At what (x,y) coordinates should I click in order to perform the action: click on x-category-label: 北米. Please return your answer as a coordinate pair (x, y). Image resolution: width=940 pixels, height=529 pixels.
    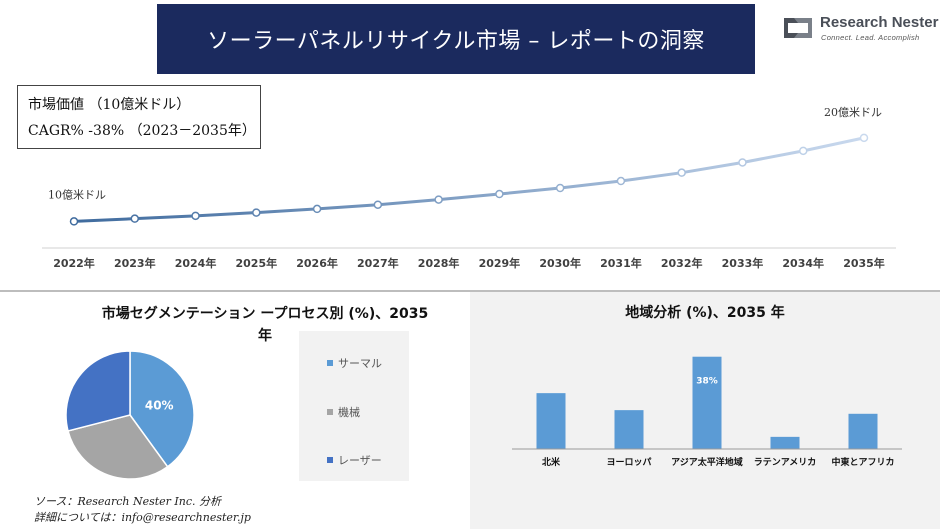
    Looking at the image, I should click on (551, 462).